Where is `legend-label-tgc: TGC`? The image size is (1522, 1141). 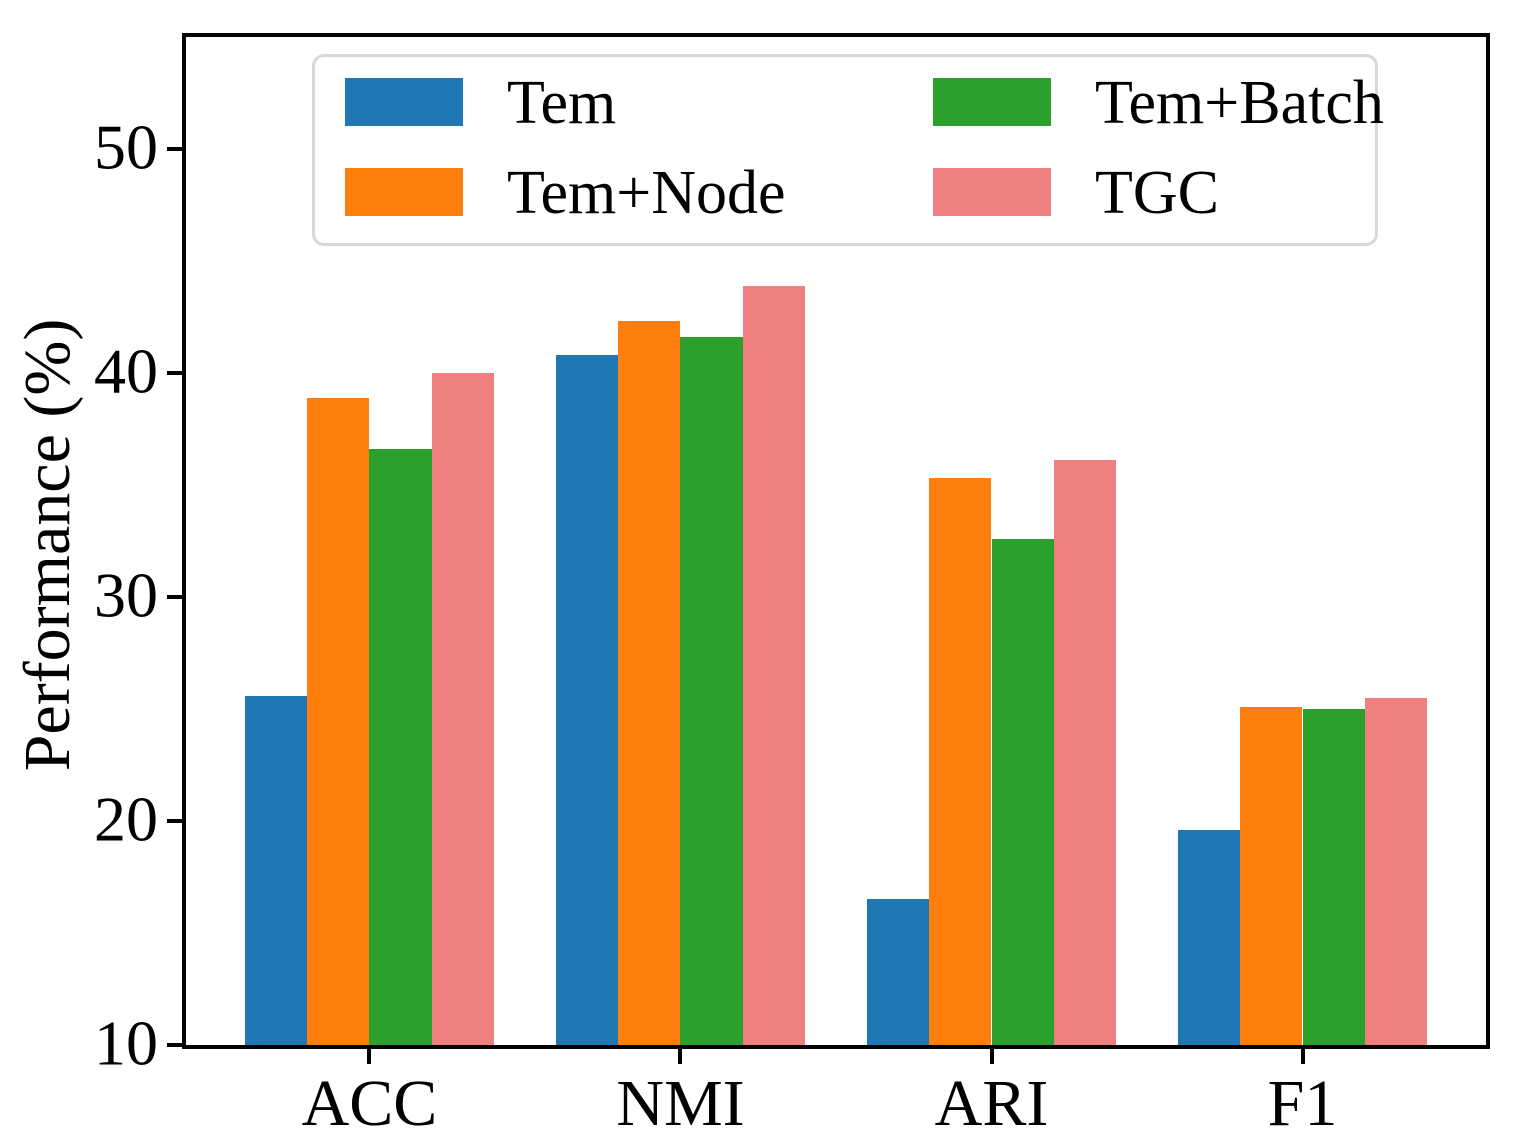
legend-label-tgc: TGC is located at coordinates (1157, 193).